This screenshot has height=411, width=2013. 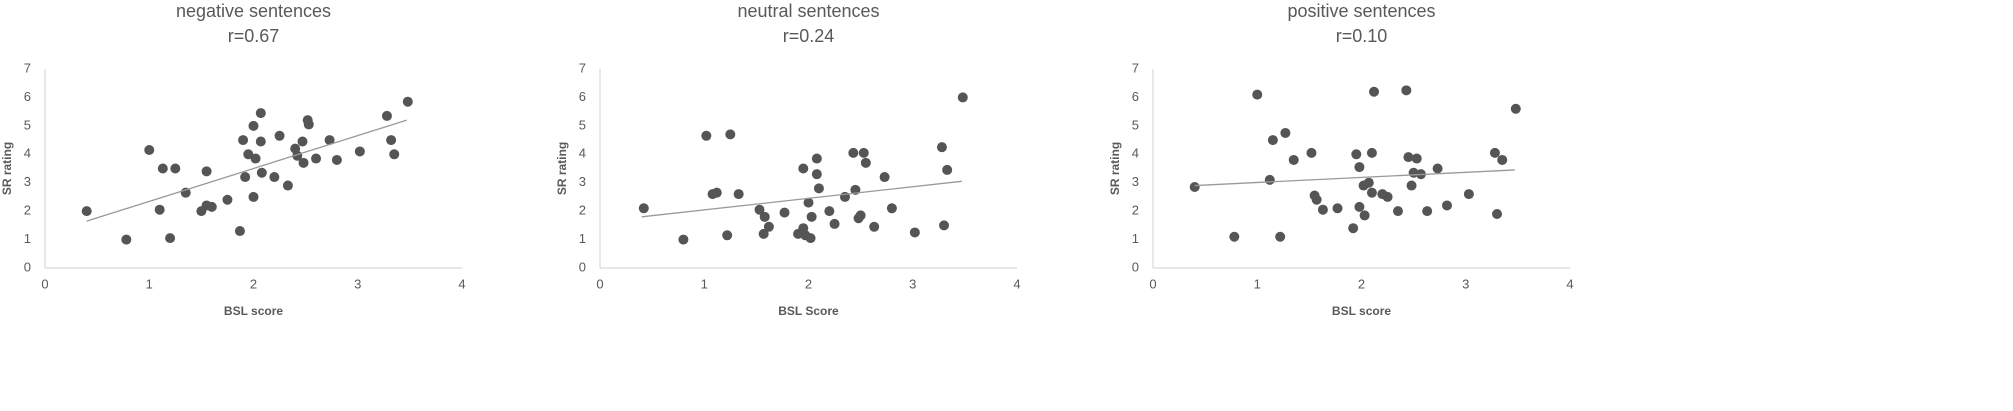 What do you see at coordinates (254, 36) in the screenshot?
I see `chart-subtitle: r=0.67` at bounding box center [254, 36].